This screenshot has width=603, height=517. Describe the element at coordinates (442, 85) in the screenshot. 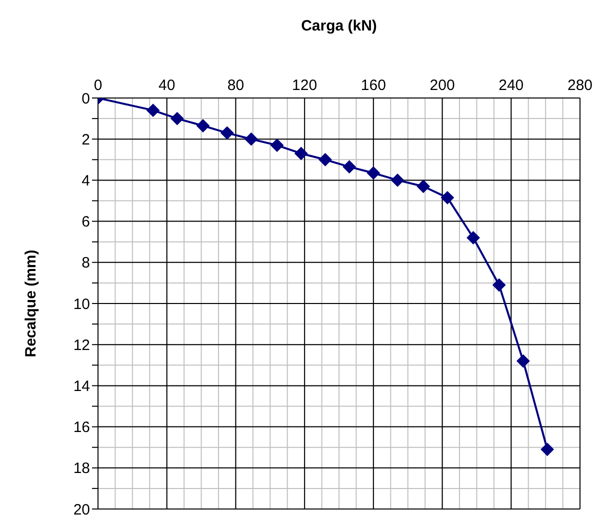

I see `x-tick-label: 200` at that location.